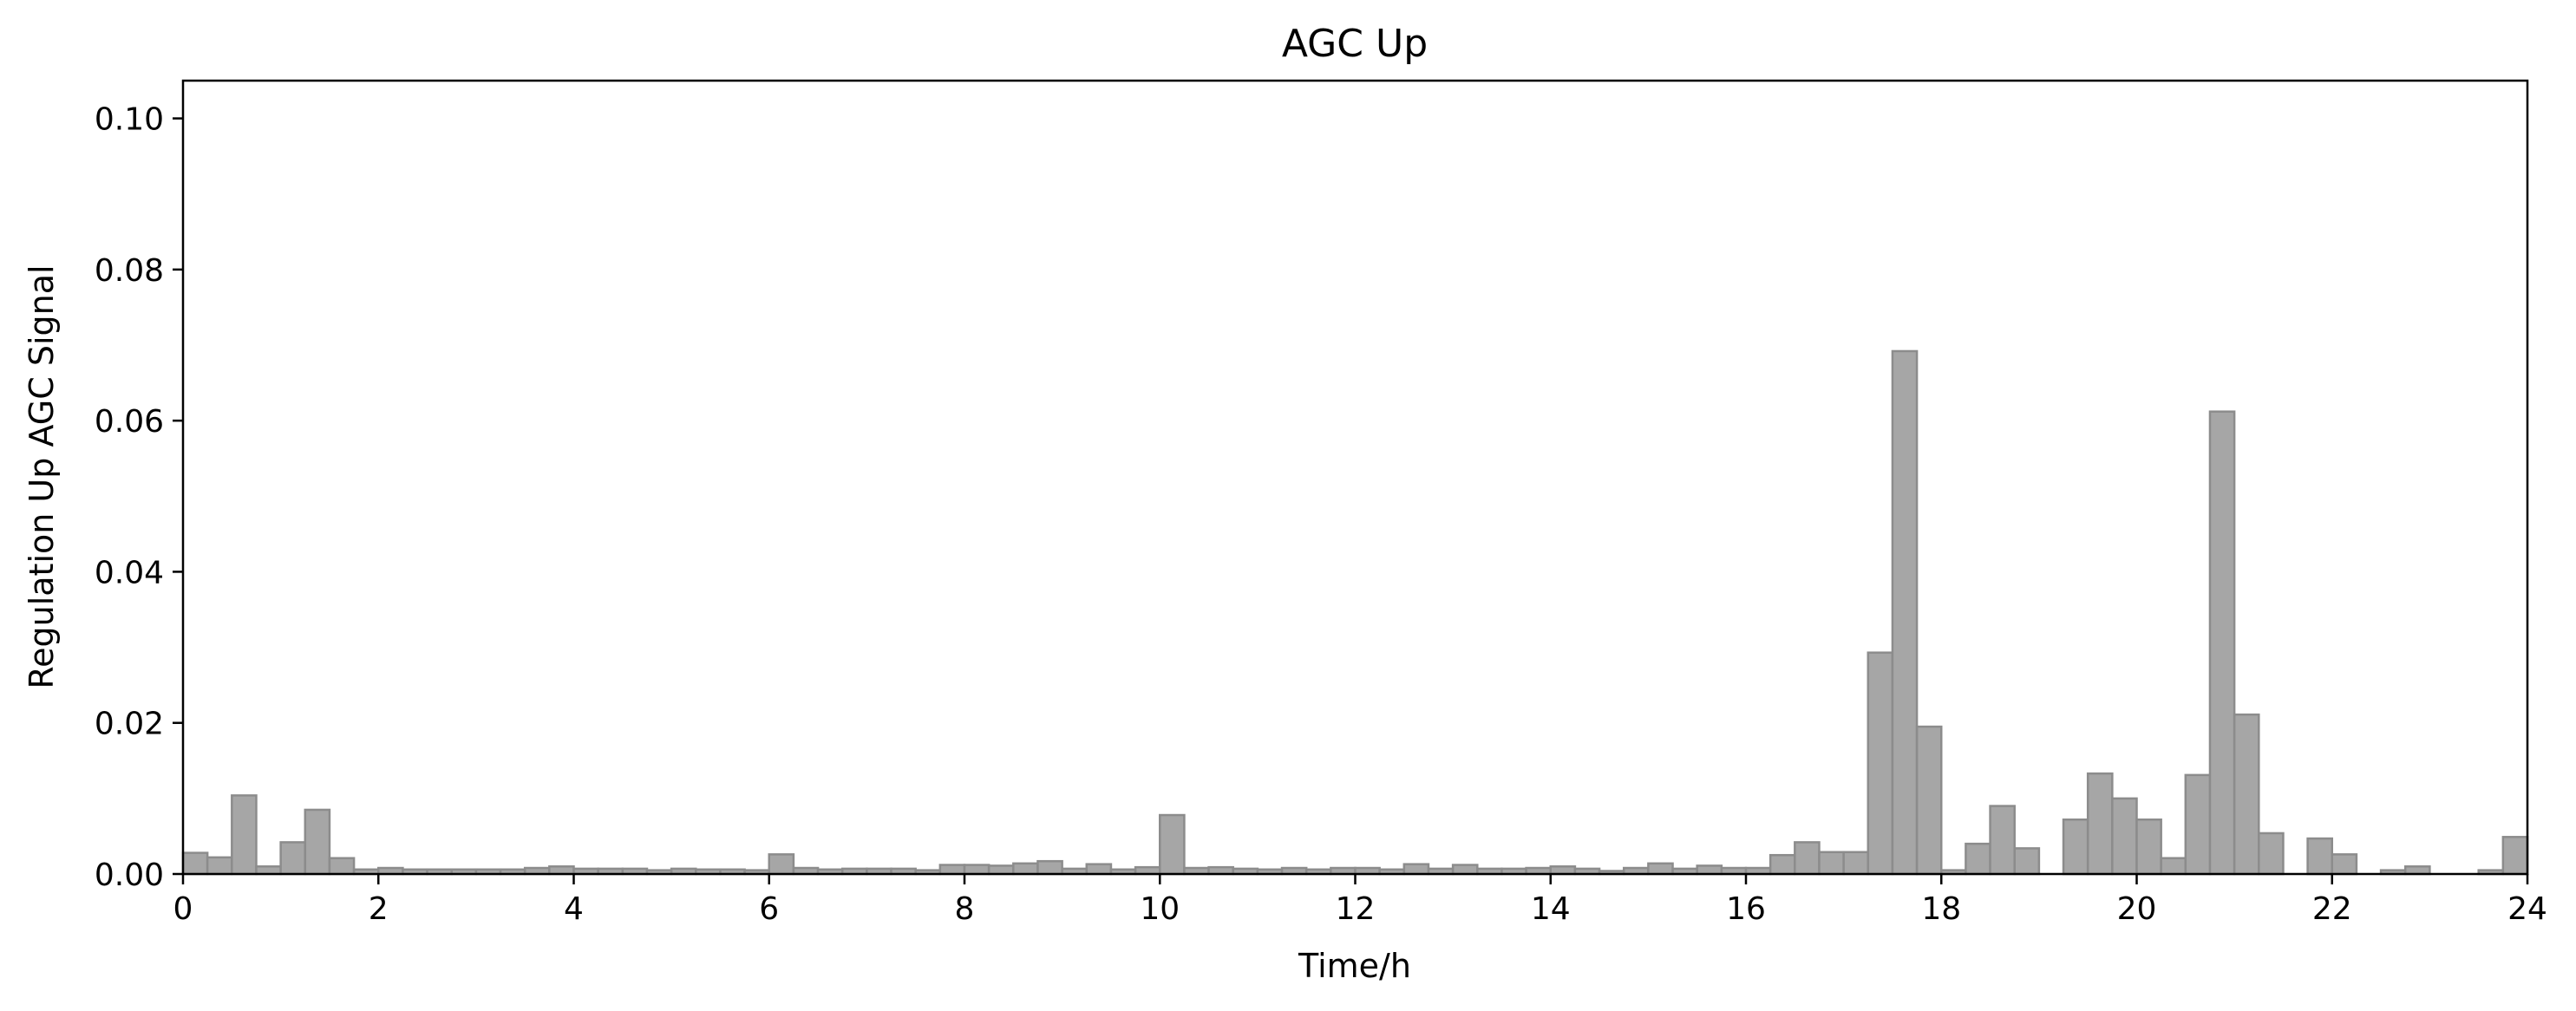  Describe the element at coordinates (129, 724) in the screenshot. I see `y-tick-label: 0.02` at that location.